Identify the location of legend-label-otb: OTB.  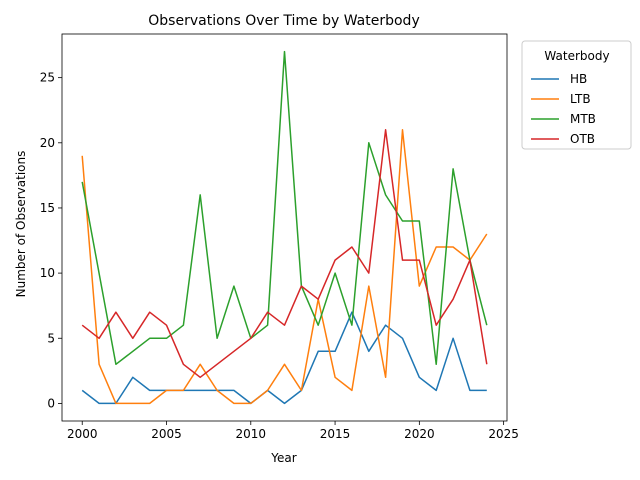
(582, 139).